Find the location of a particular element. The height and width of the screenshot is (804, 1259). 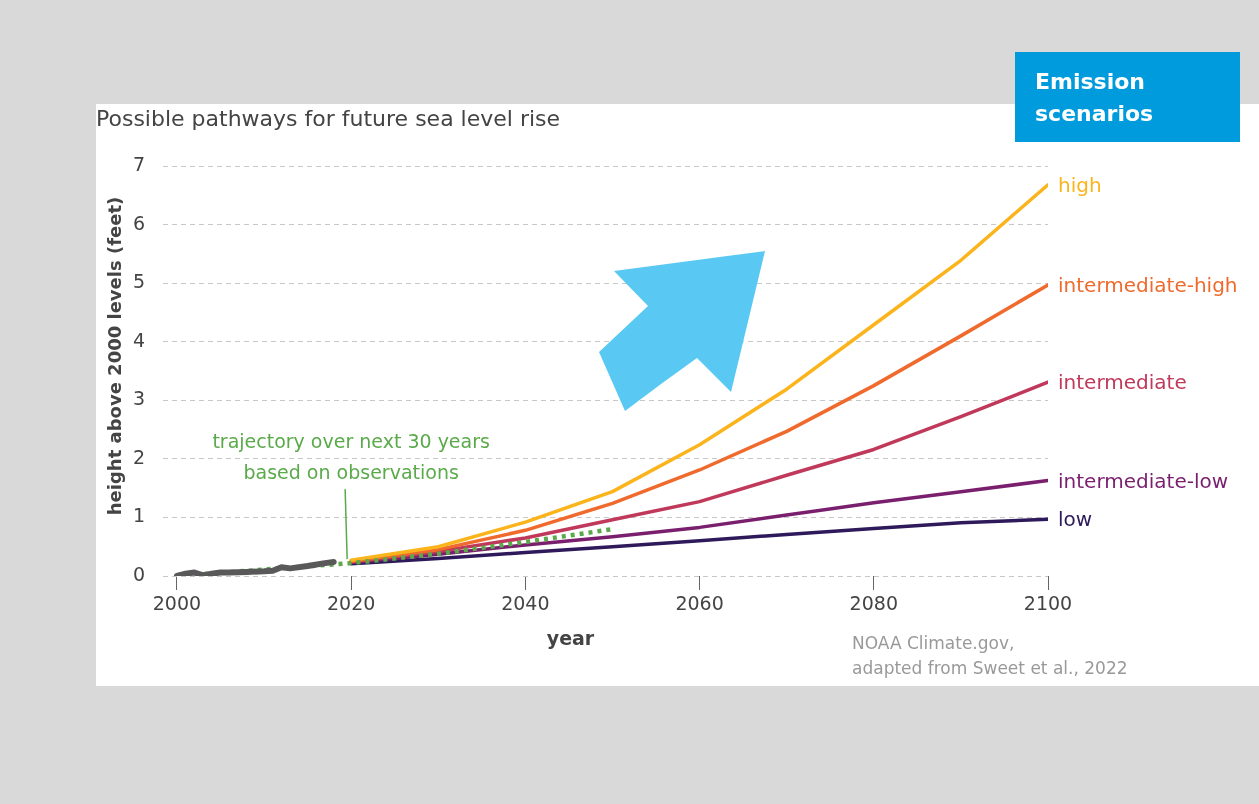

x-tick-label: 2020 is located at coordinates (351, 603).